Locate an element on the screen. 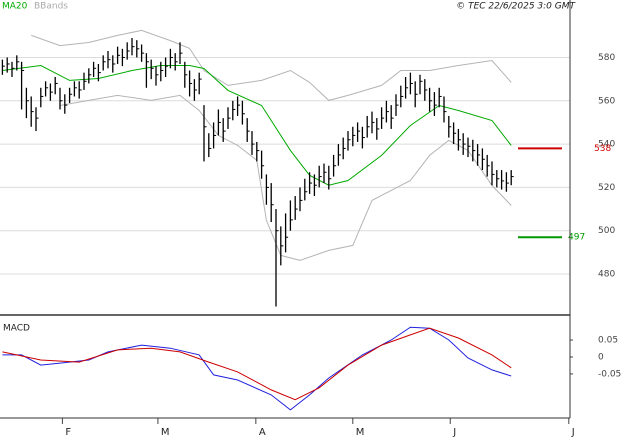 The height and width of the screenshot is (440, 627). y-tick-label: 500 is located at coordinates (606, 231).